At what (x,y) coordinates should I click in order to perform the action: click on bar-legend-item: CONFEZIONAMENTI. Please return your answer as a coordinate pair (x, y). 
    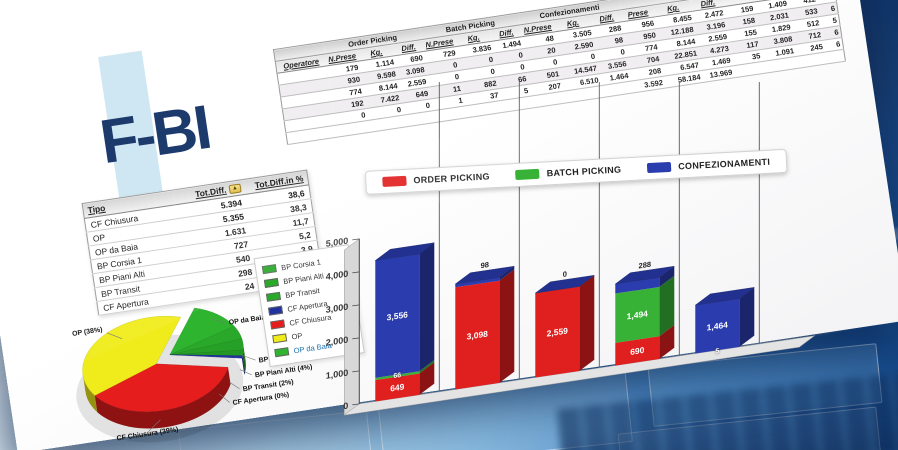
    Looking at the image, I should click on (708, 165).